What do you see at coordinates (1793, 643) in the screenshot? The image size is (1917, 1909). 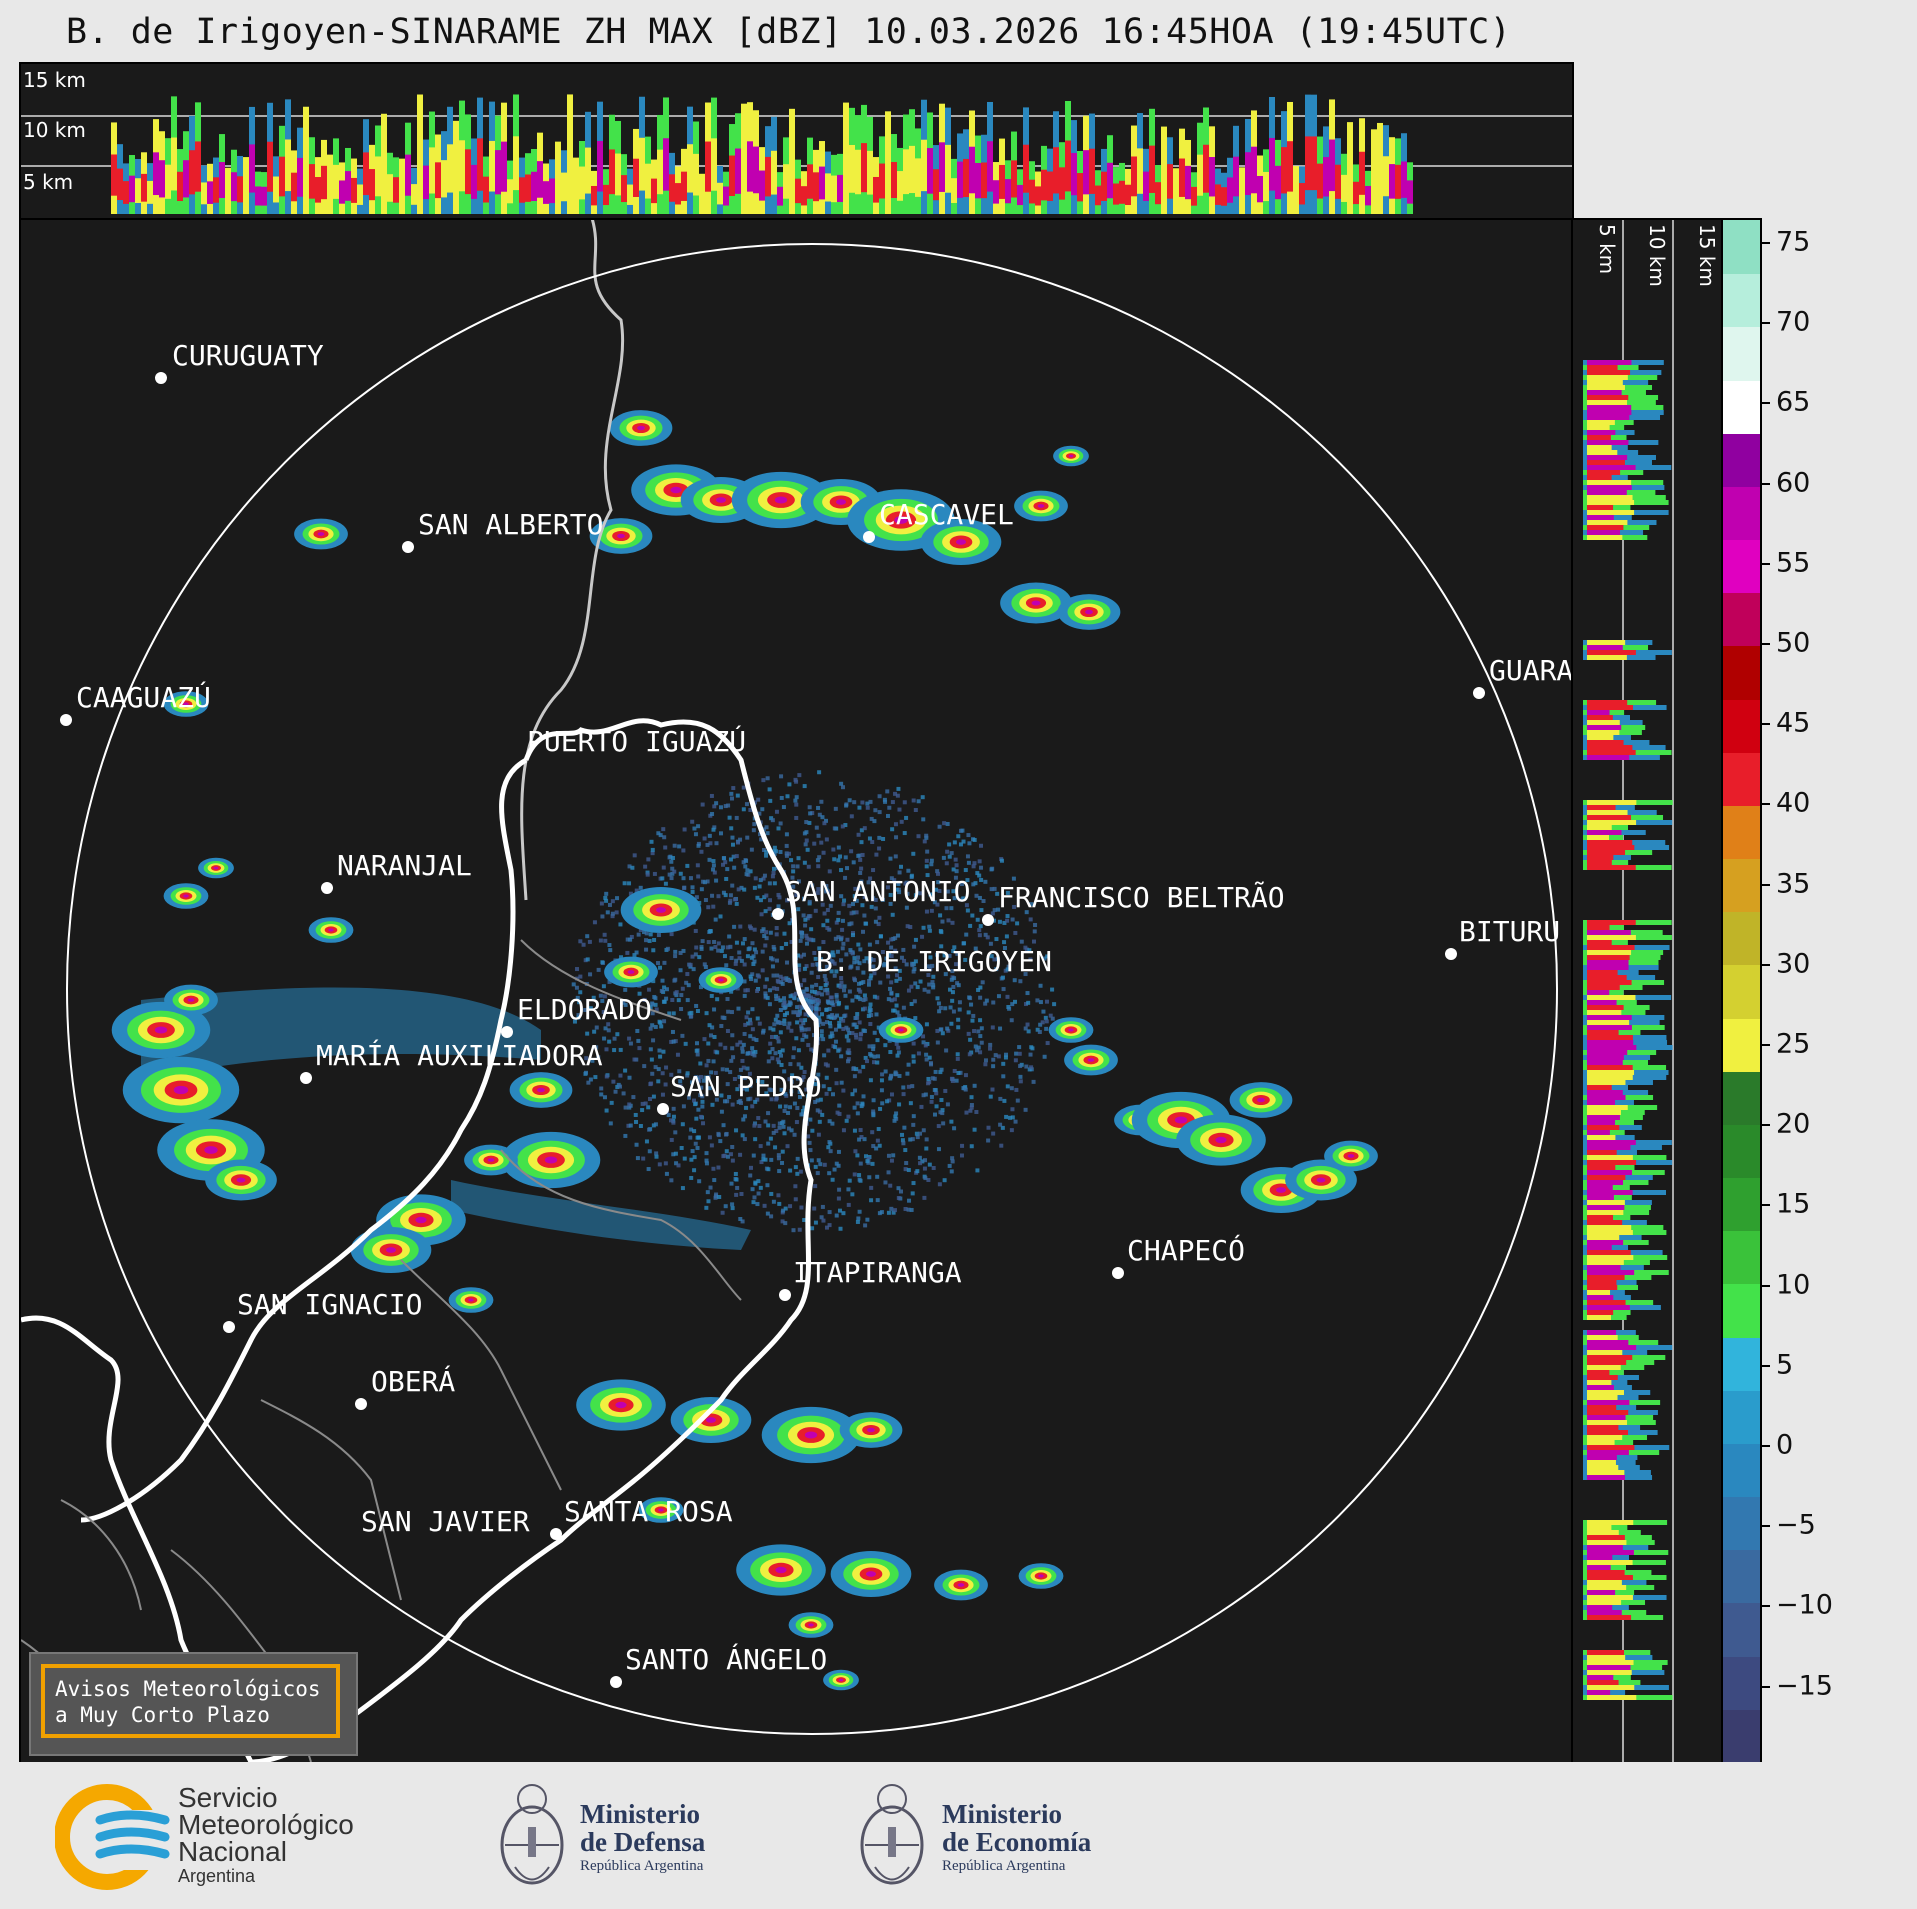 I see `colorbar-tick-label: 50` at bounding box center [1793, 643].